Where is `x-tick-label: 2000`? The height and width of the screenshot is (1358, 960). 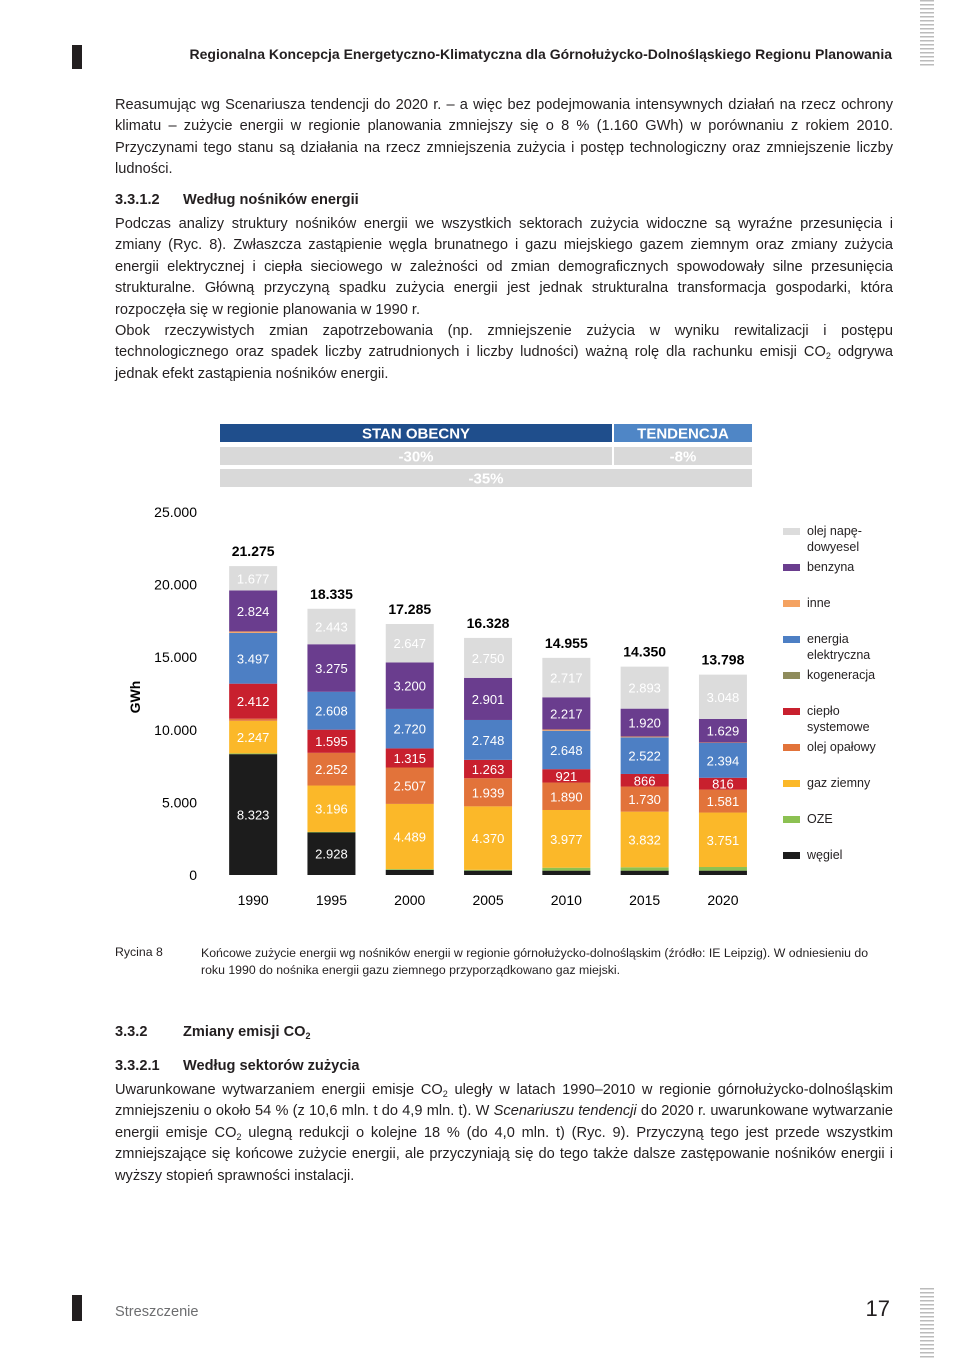
x-tick-label: 2000 is located at coordinates (409, 900).